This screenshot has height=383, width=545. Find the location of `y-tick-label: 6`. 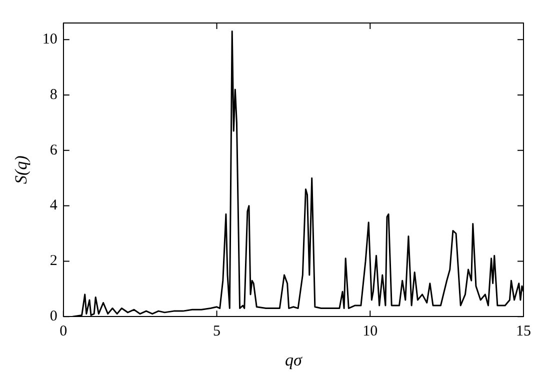

y-tick-label: 6 is located at coordinates (54, 150).